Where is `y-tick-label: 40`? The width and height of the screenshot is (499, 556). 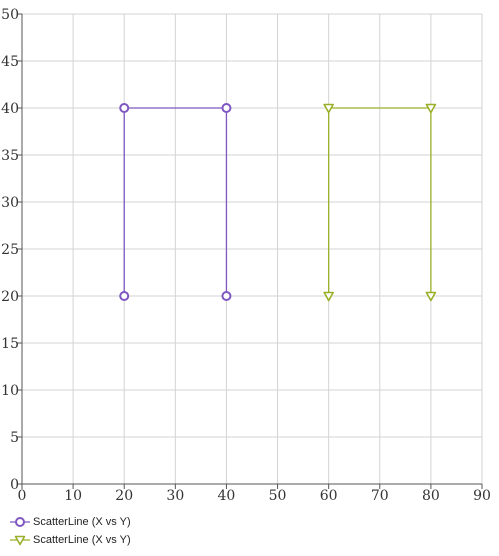
y-tick-label: 40 is located at coordinates (10, 109).